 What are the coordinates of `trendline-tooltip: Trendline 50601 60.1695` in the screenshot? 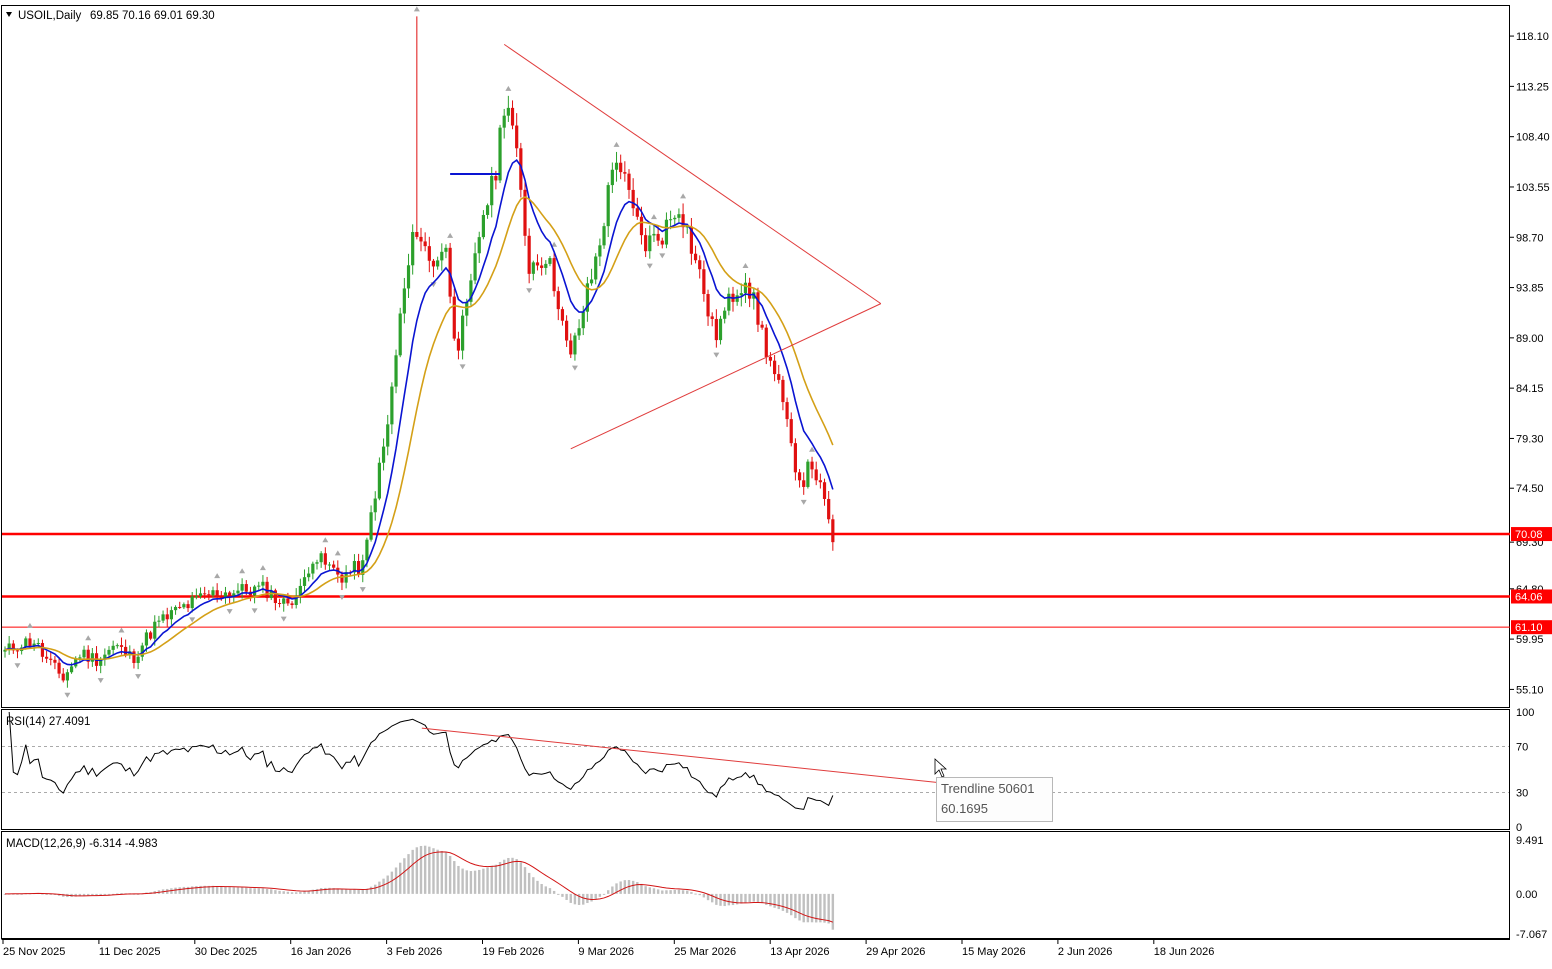 It's located at (993, 790).